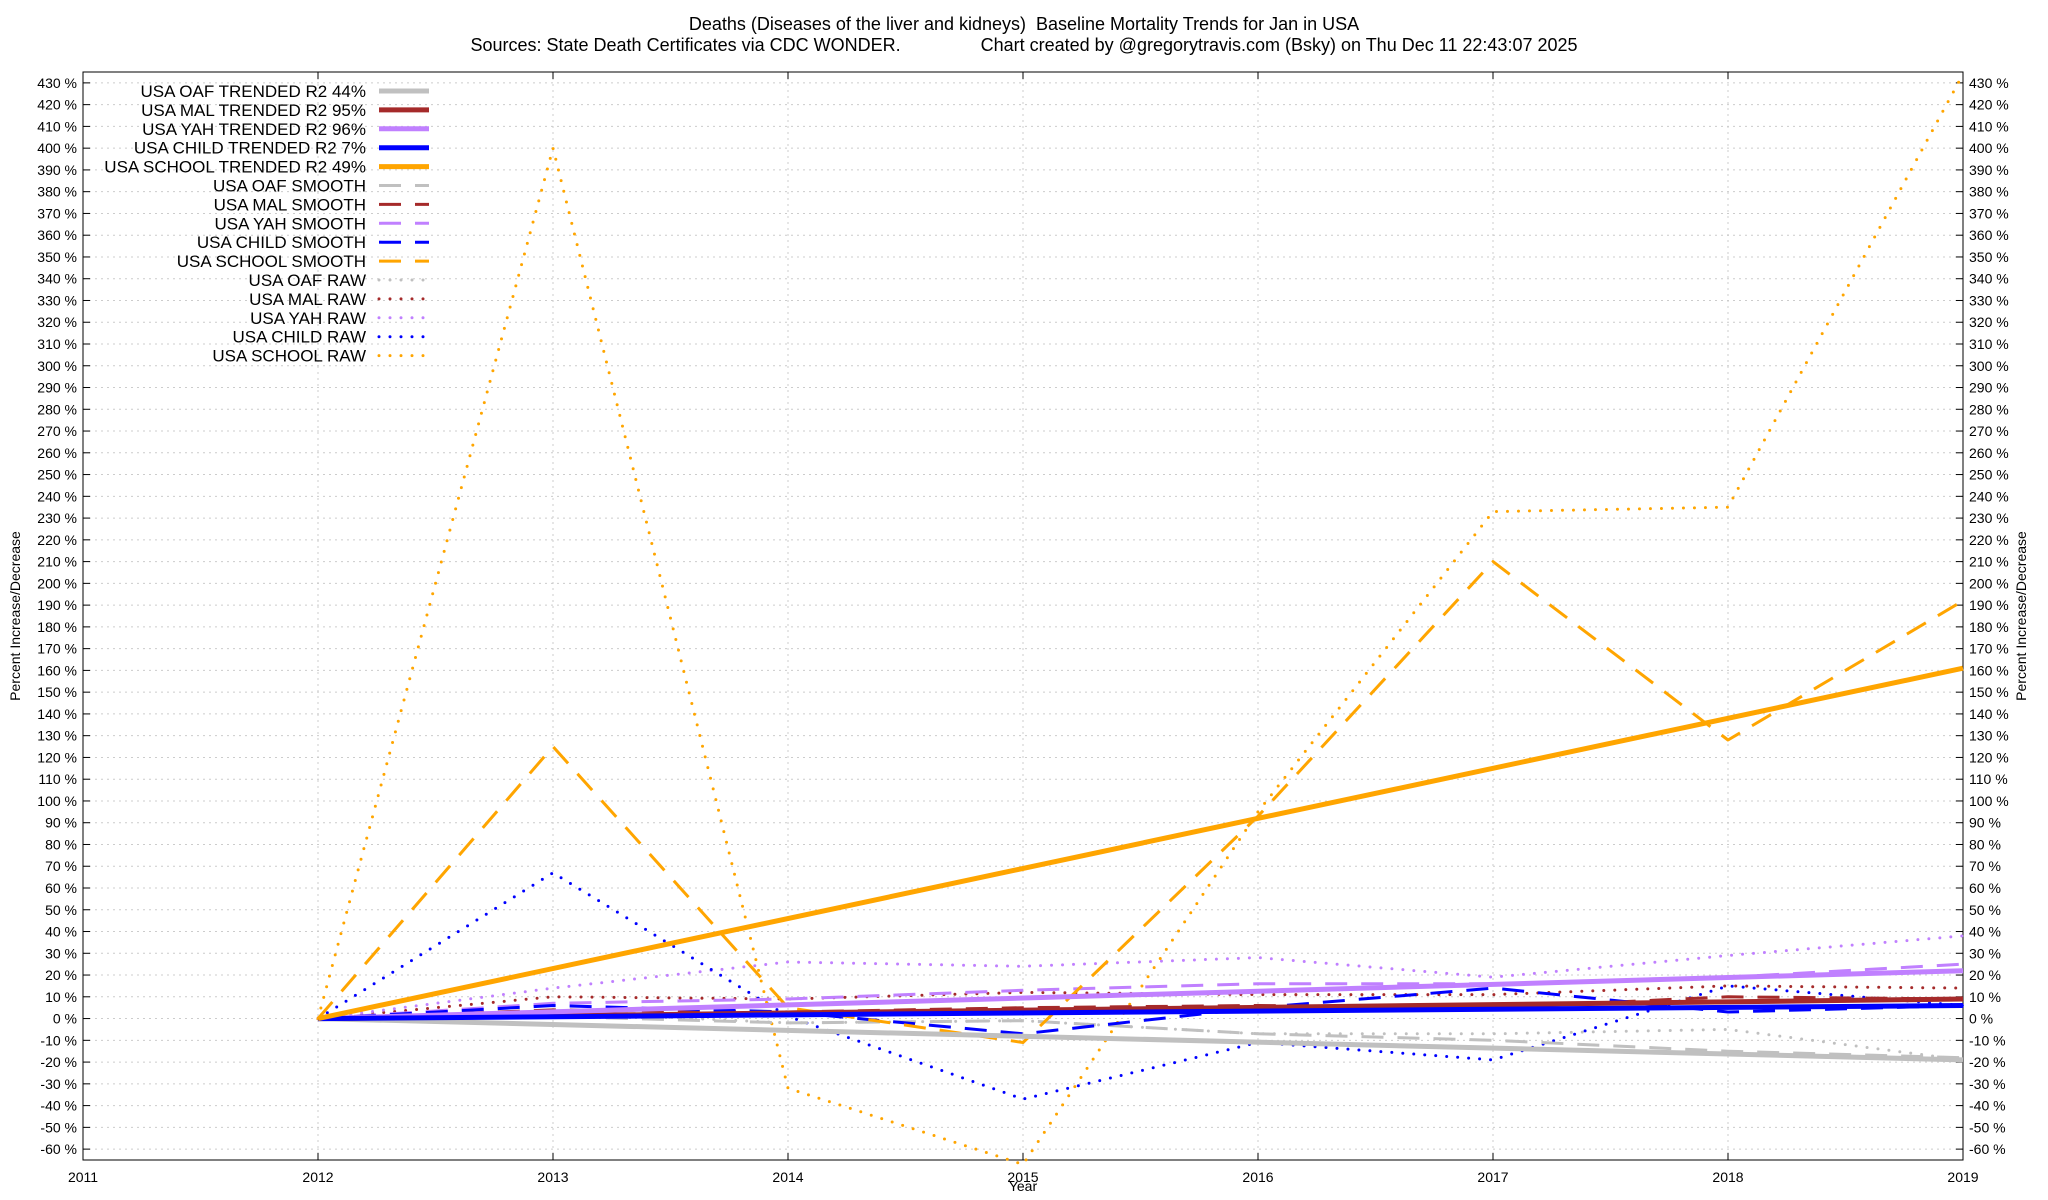 This screenshot has height=1200, width=2048. What do you see at coordinates (1988, 779) in the screenshot?
I see `y2-tick-label: 110 %` at bounding box center [1988, 779].